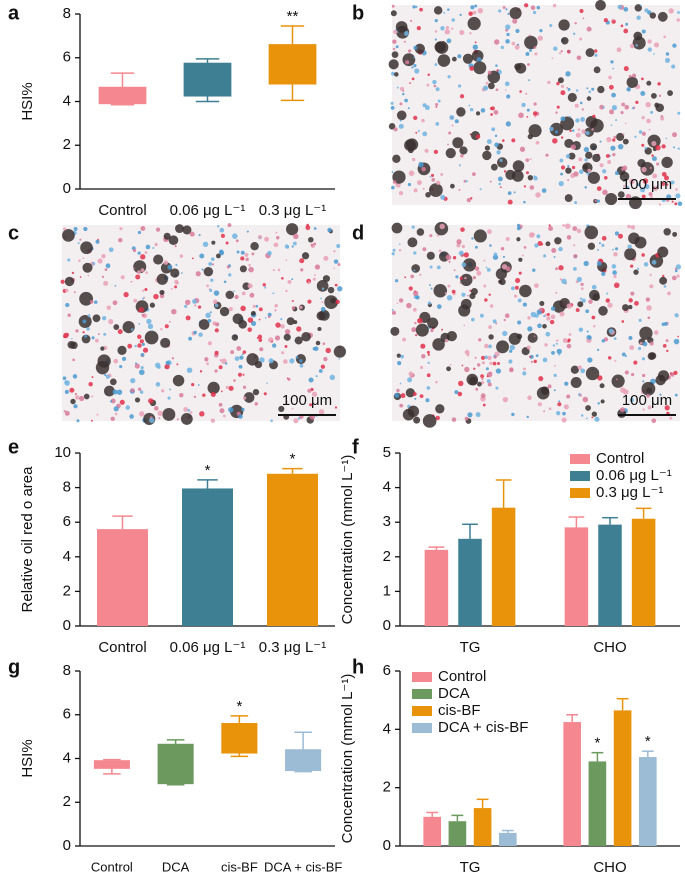 The image size is (685, 894). Describe the element at coordinates (355, 447) in the screenshot. I see `panel-letter: f` at that location.